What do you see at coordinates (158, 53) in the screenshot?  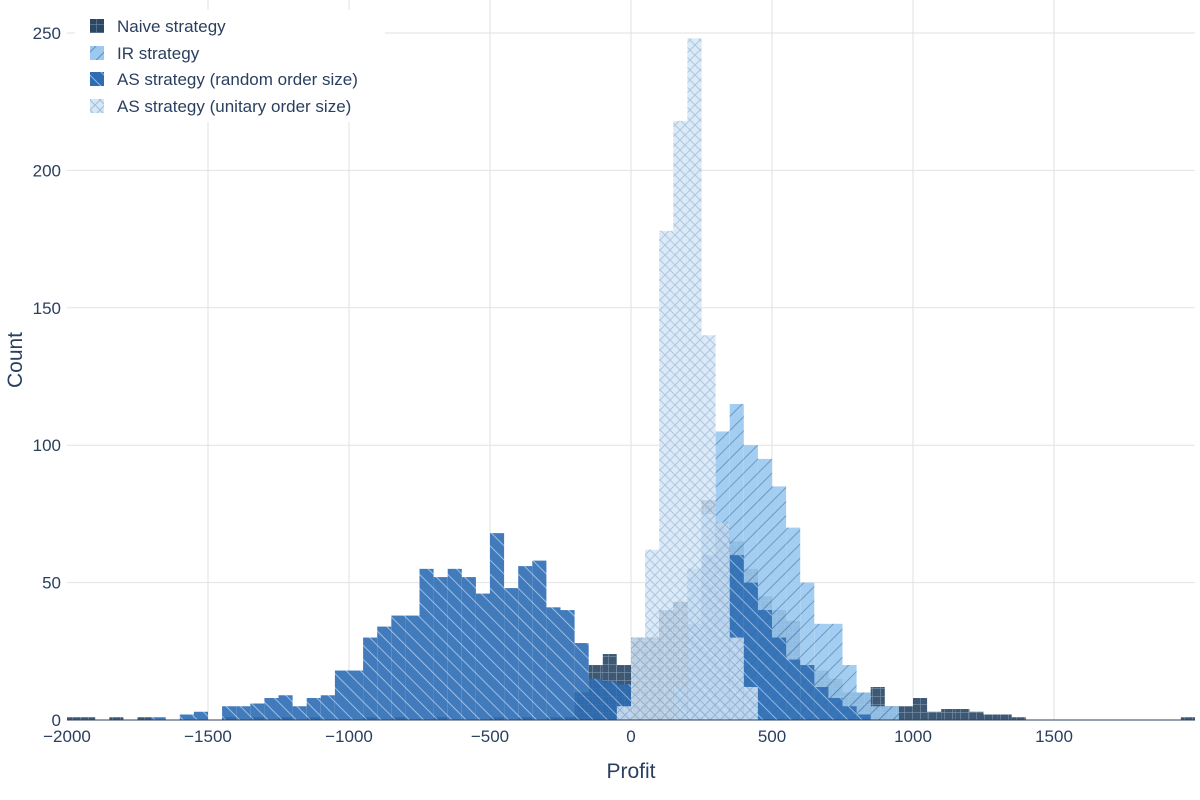 I see `legend-label-ir: IR strategy` at bounding box center [158, 53].